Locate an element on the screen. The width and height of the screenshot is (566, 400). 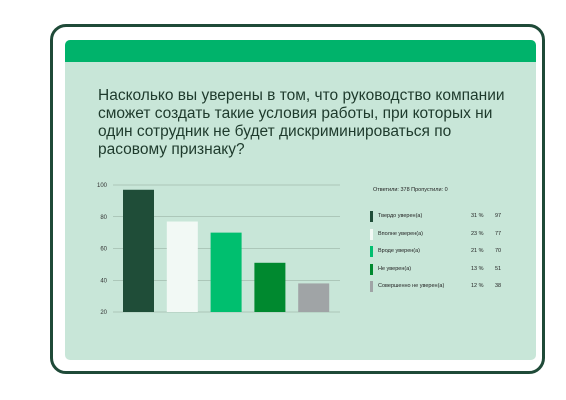
y-tick-label: 20 is located at coordinates (103, 313).